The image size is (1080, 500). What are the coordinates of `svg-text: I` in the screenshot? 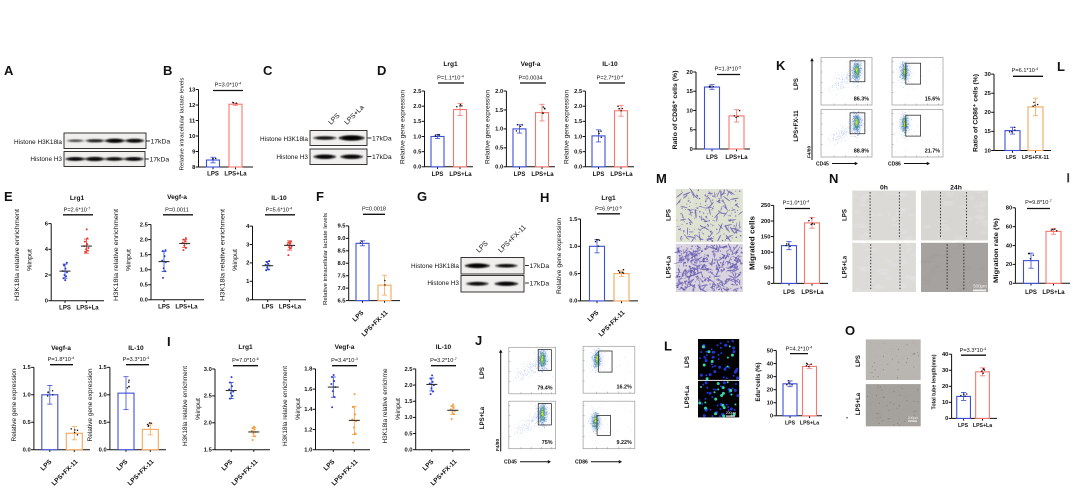 It's located at (169, 341).